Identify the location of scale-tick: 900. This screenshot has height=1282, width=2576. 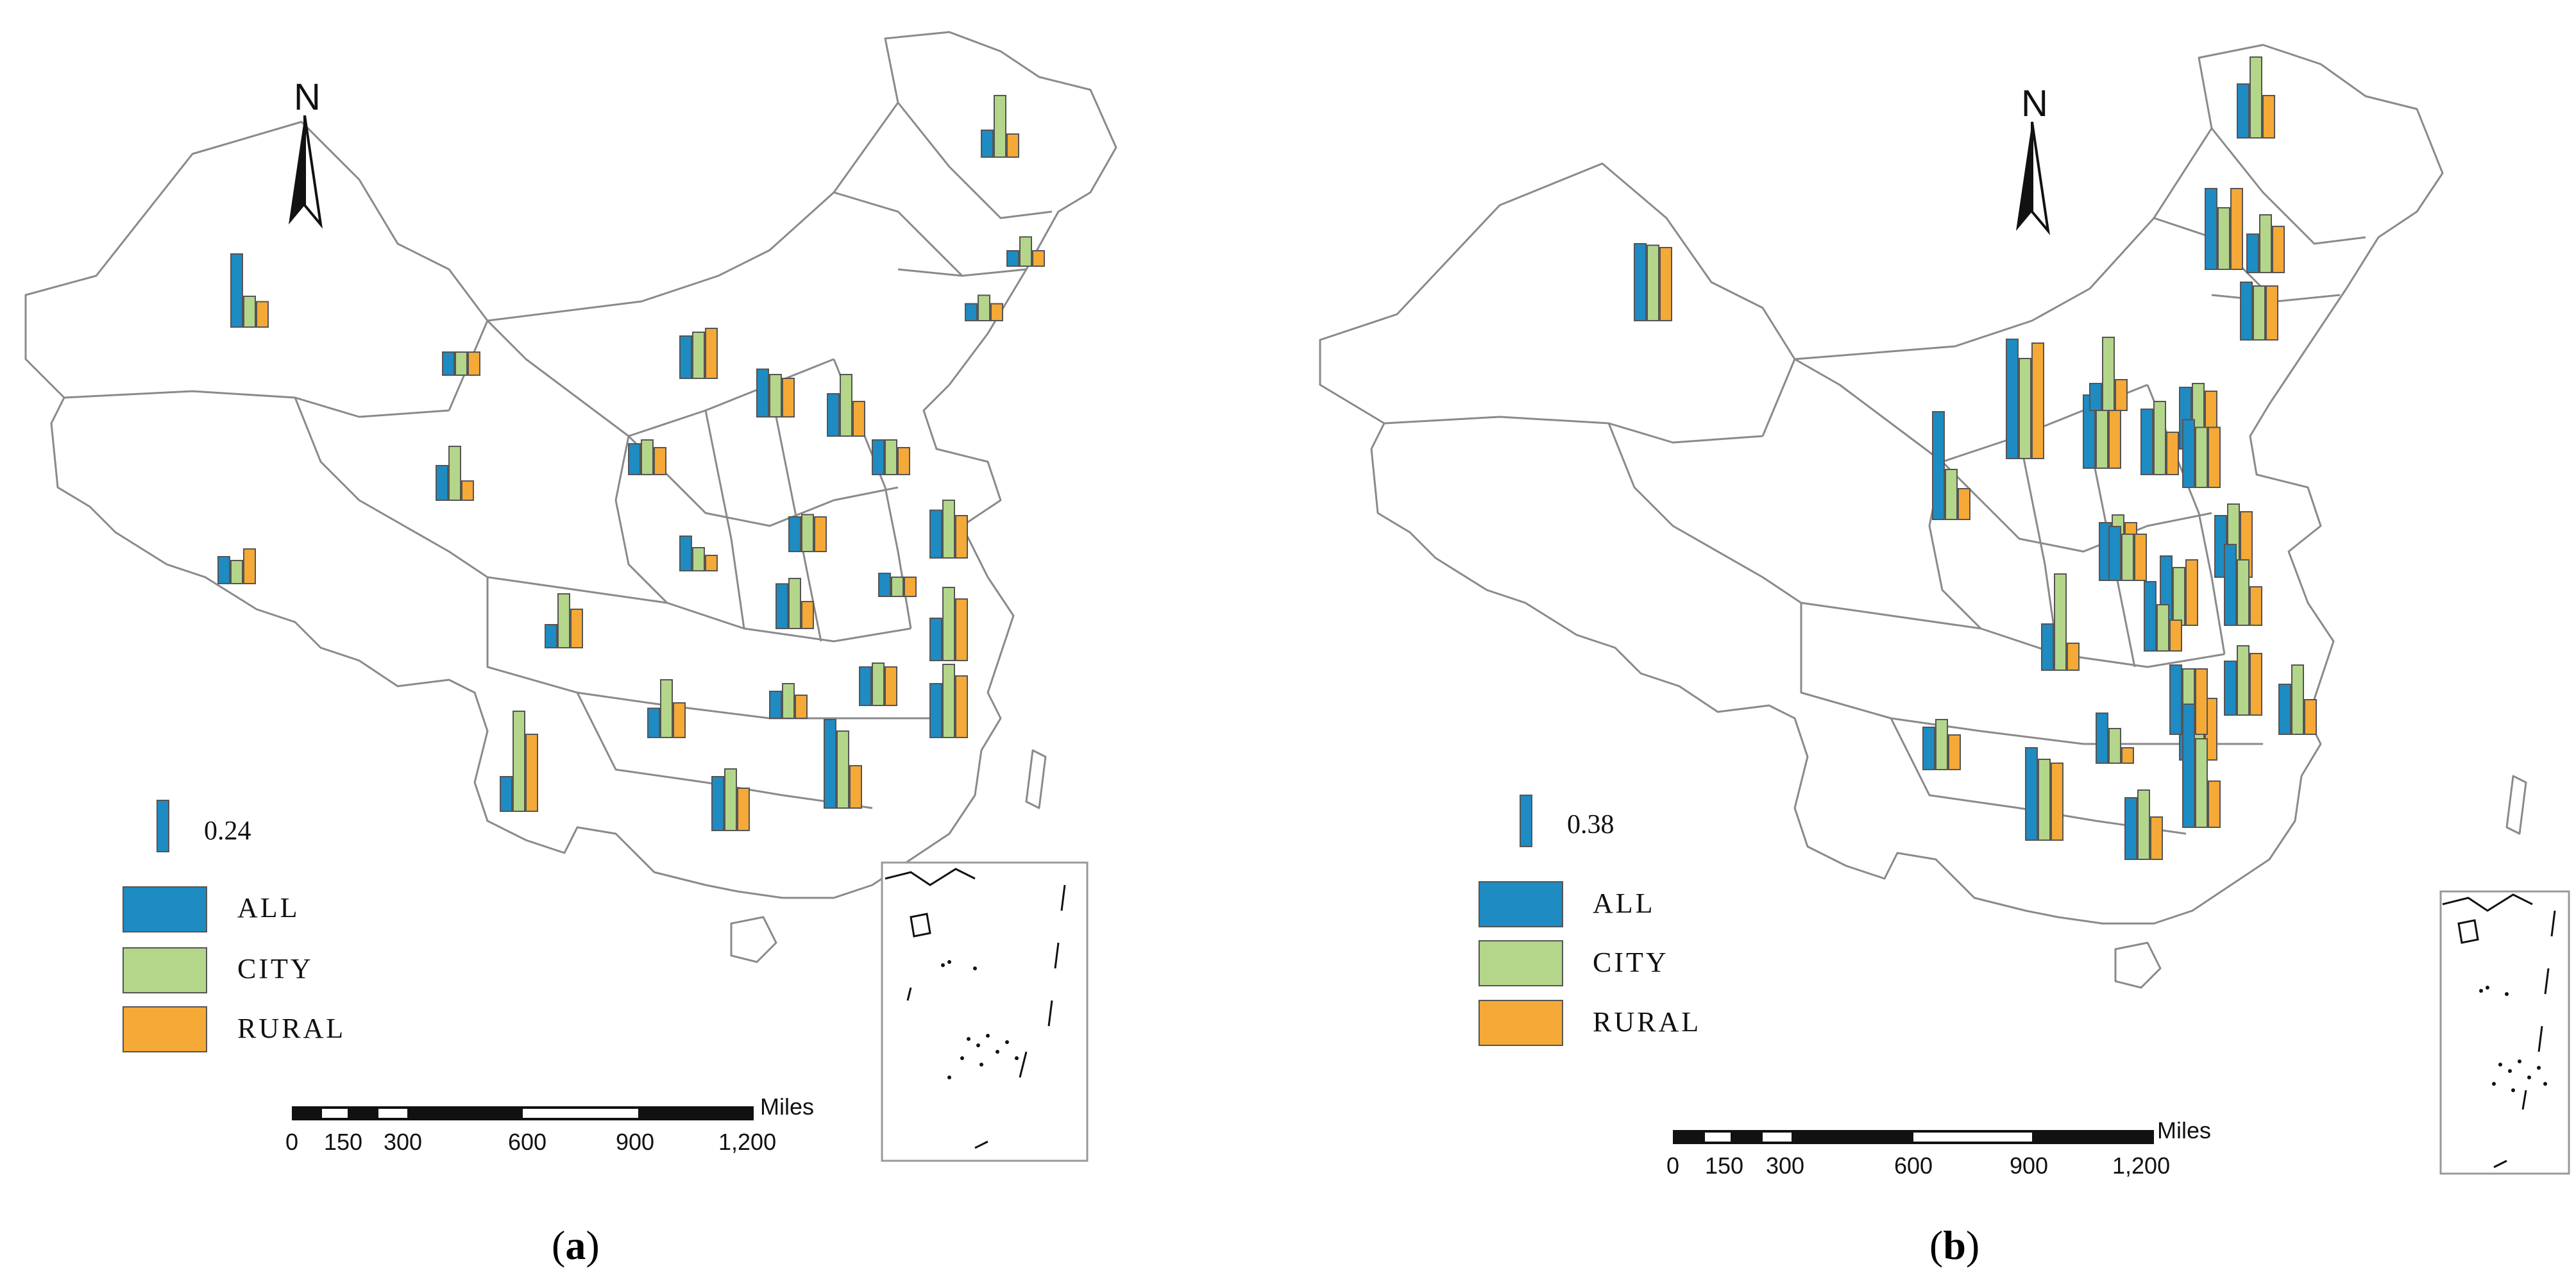
(2029, 1165).